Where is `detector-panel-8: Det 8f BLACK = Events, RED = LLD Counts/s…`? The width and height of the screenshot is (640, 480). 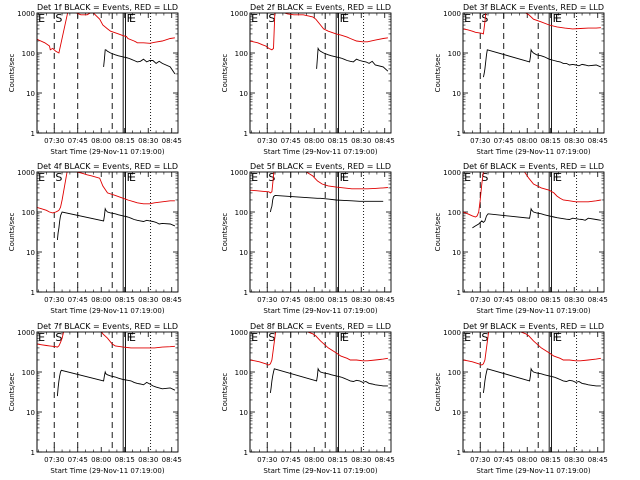 detector-panel-8: Det 8f BLACK = Events, RED = LLD Counts/s… is located at coordinates (308, 398).